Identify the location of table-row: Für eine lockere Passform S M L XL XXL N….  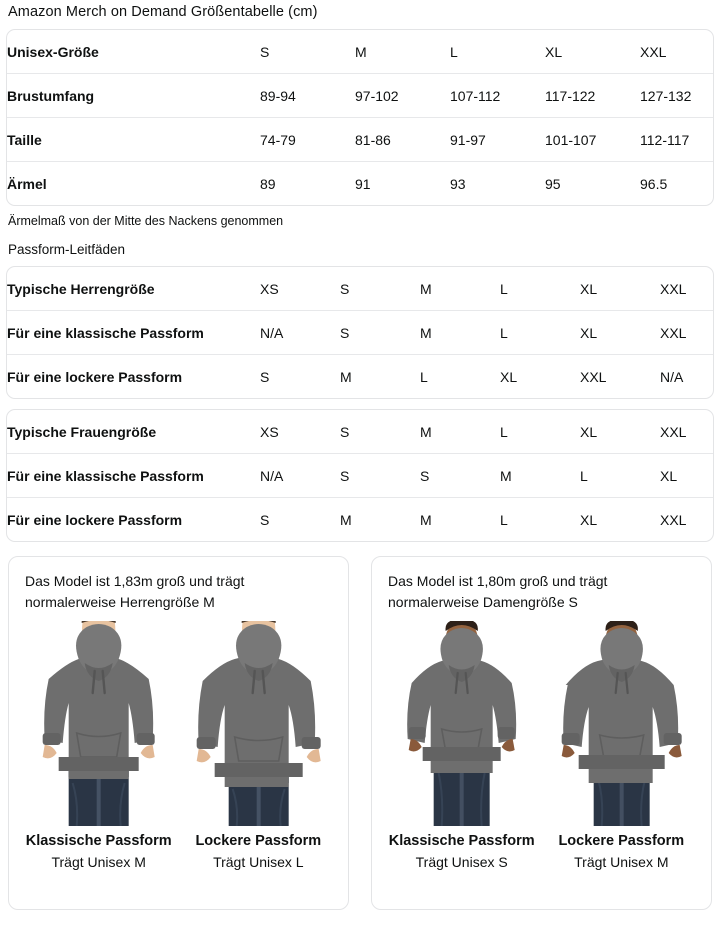
(360, 377).